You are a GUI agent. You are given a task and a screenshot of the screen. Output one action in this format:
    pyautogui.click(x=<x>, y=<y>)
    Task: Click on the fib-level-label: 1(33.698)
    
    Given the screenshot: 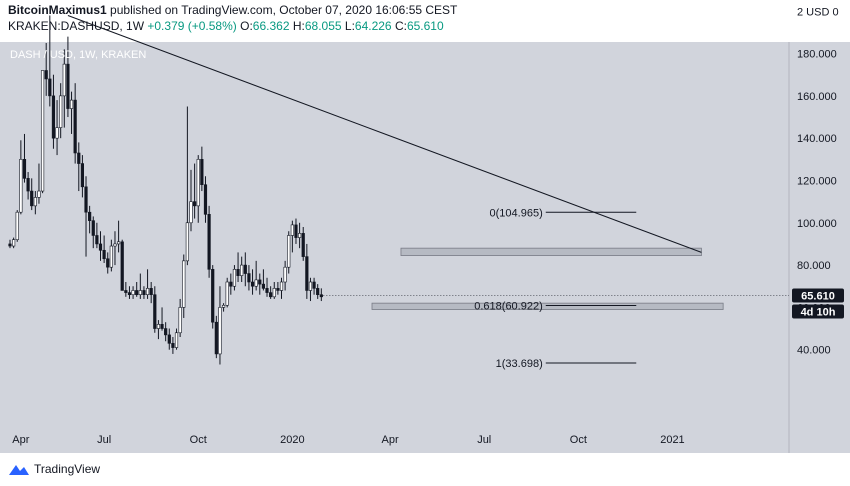 What is the action you would take?
    pyautogui.click(x=519, y=364)
    